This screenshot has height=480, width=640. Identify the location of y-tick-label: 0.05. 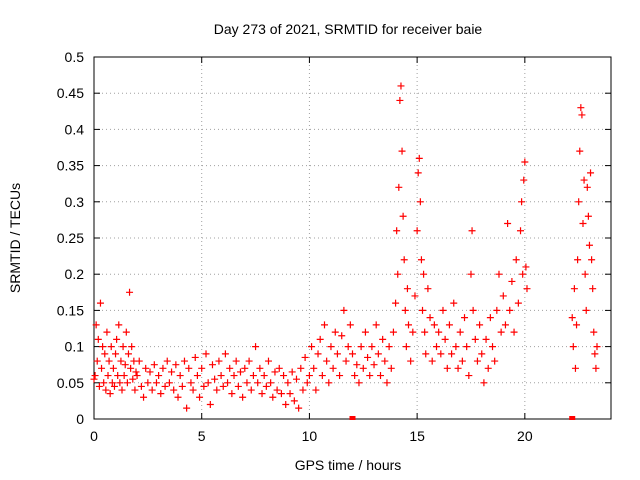
(70, 383).